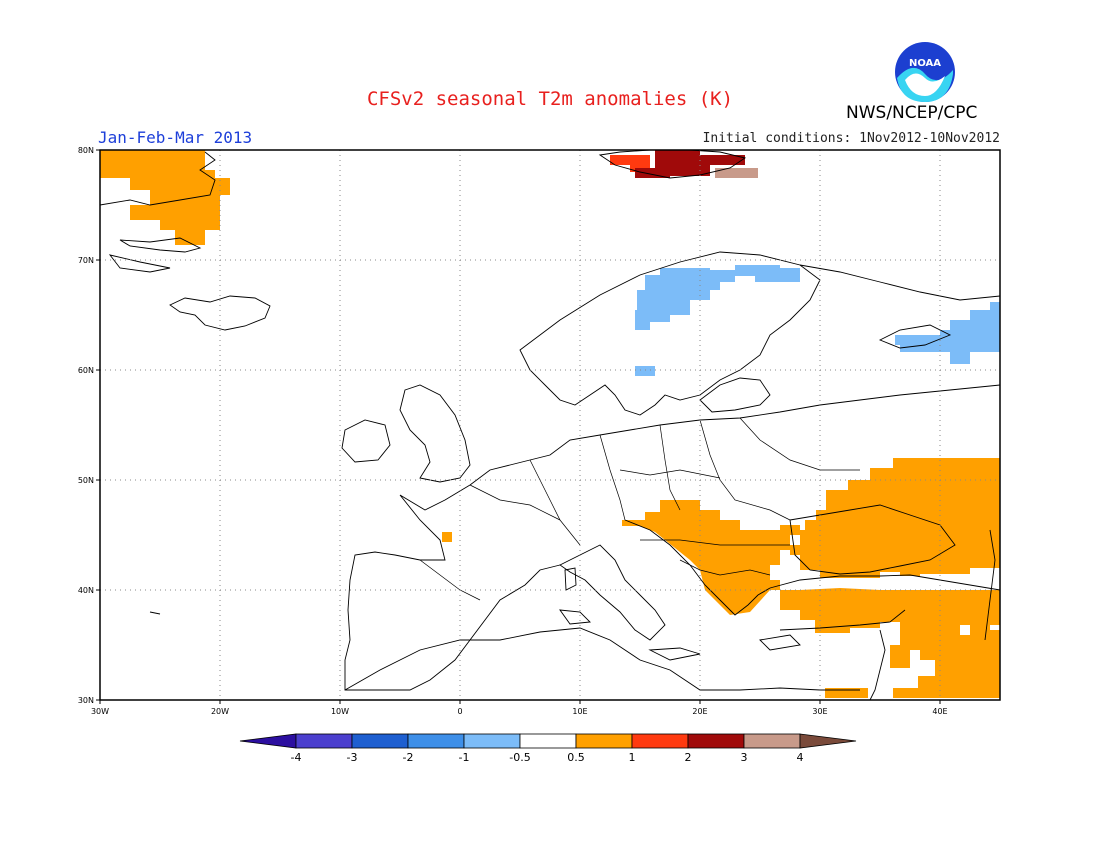  What do you see at coordinates (579, 711) in the screenshot?
I see `lon-tick-label: 10E` at bounding box center [579, 711].